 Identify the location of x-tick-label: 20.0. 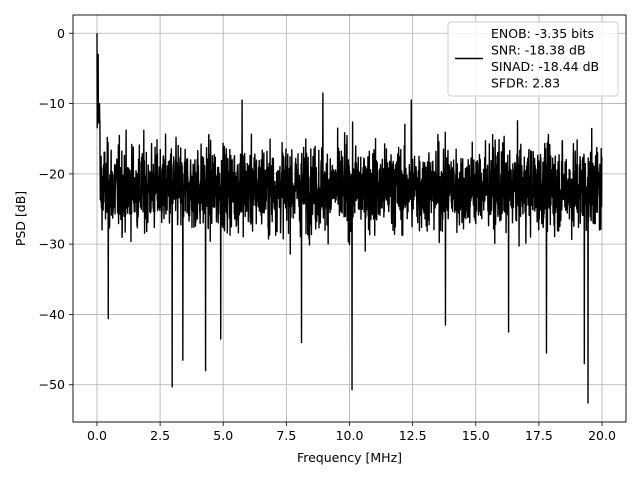
(602, 435).